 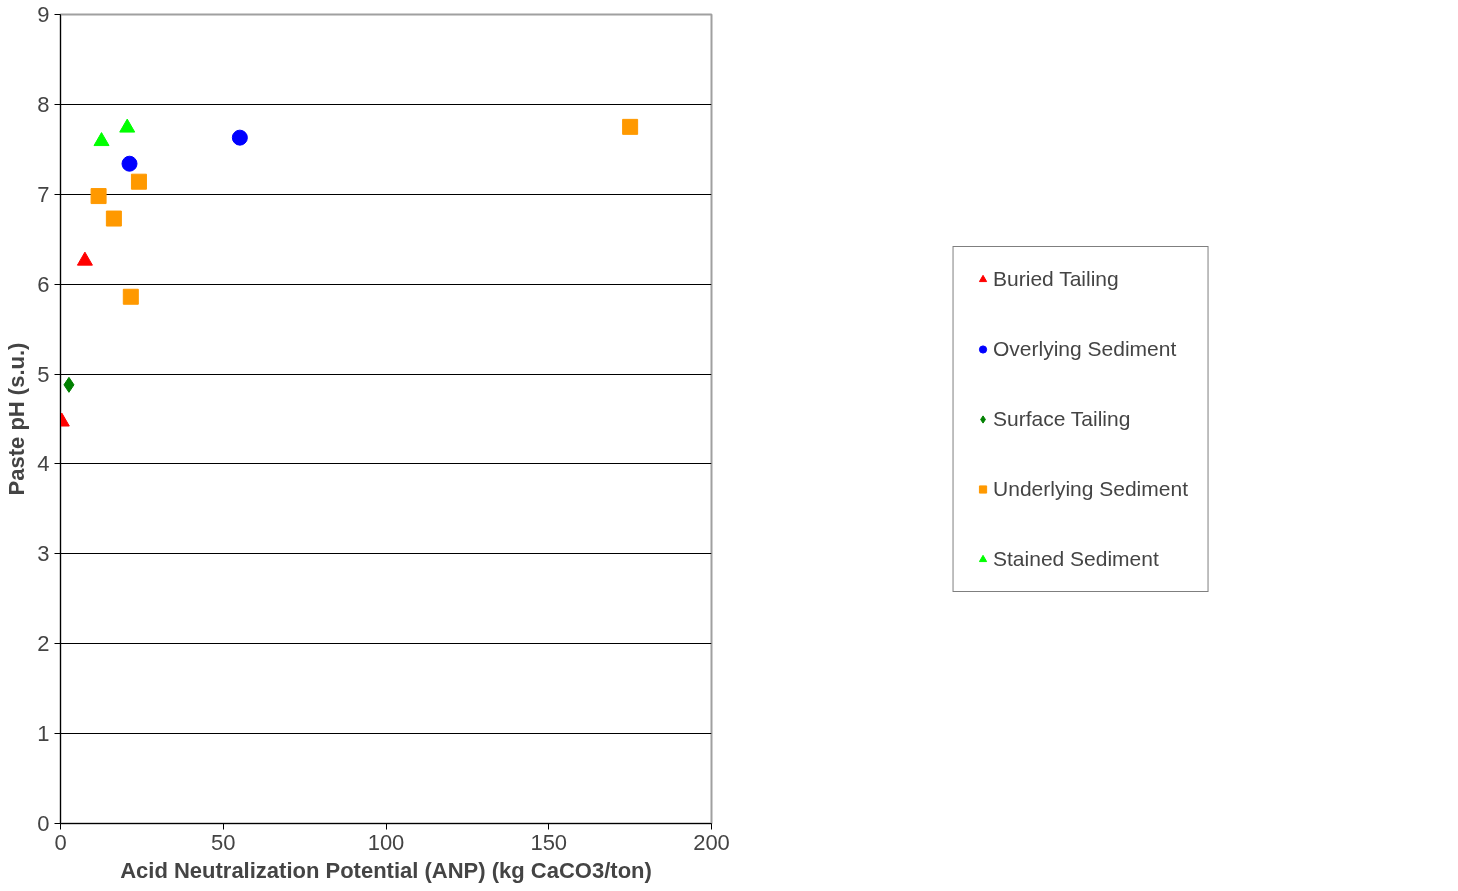 I want to click on legend-label: Underlying Sediment, so click(x=1090, y=488).